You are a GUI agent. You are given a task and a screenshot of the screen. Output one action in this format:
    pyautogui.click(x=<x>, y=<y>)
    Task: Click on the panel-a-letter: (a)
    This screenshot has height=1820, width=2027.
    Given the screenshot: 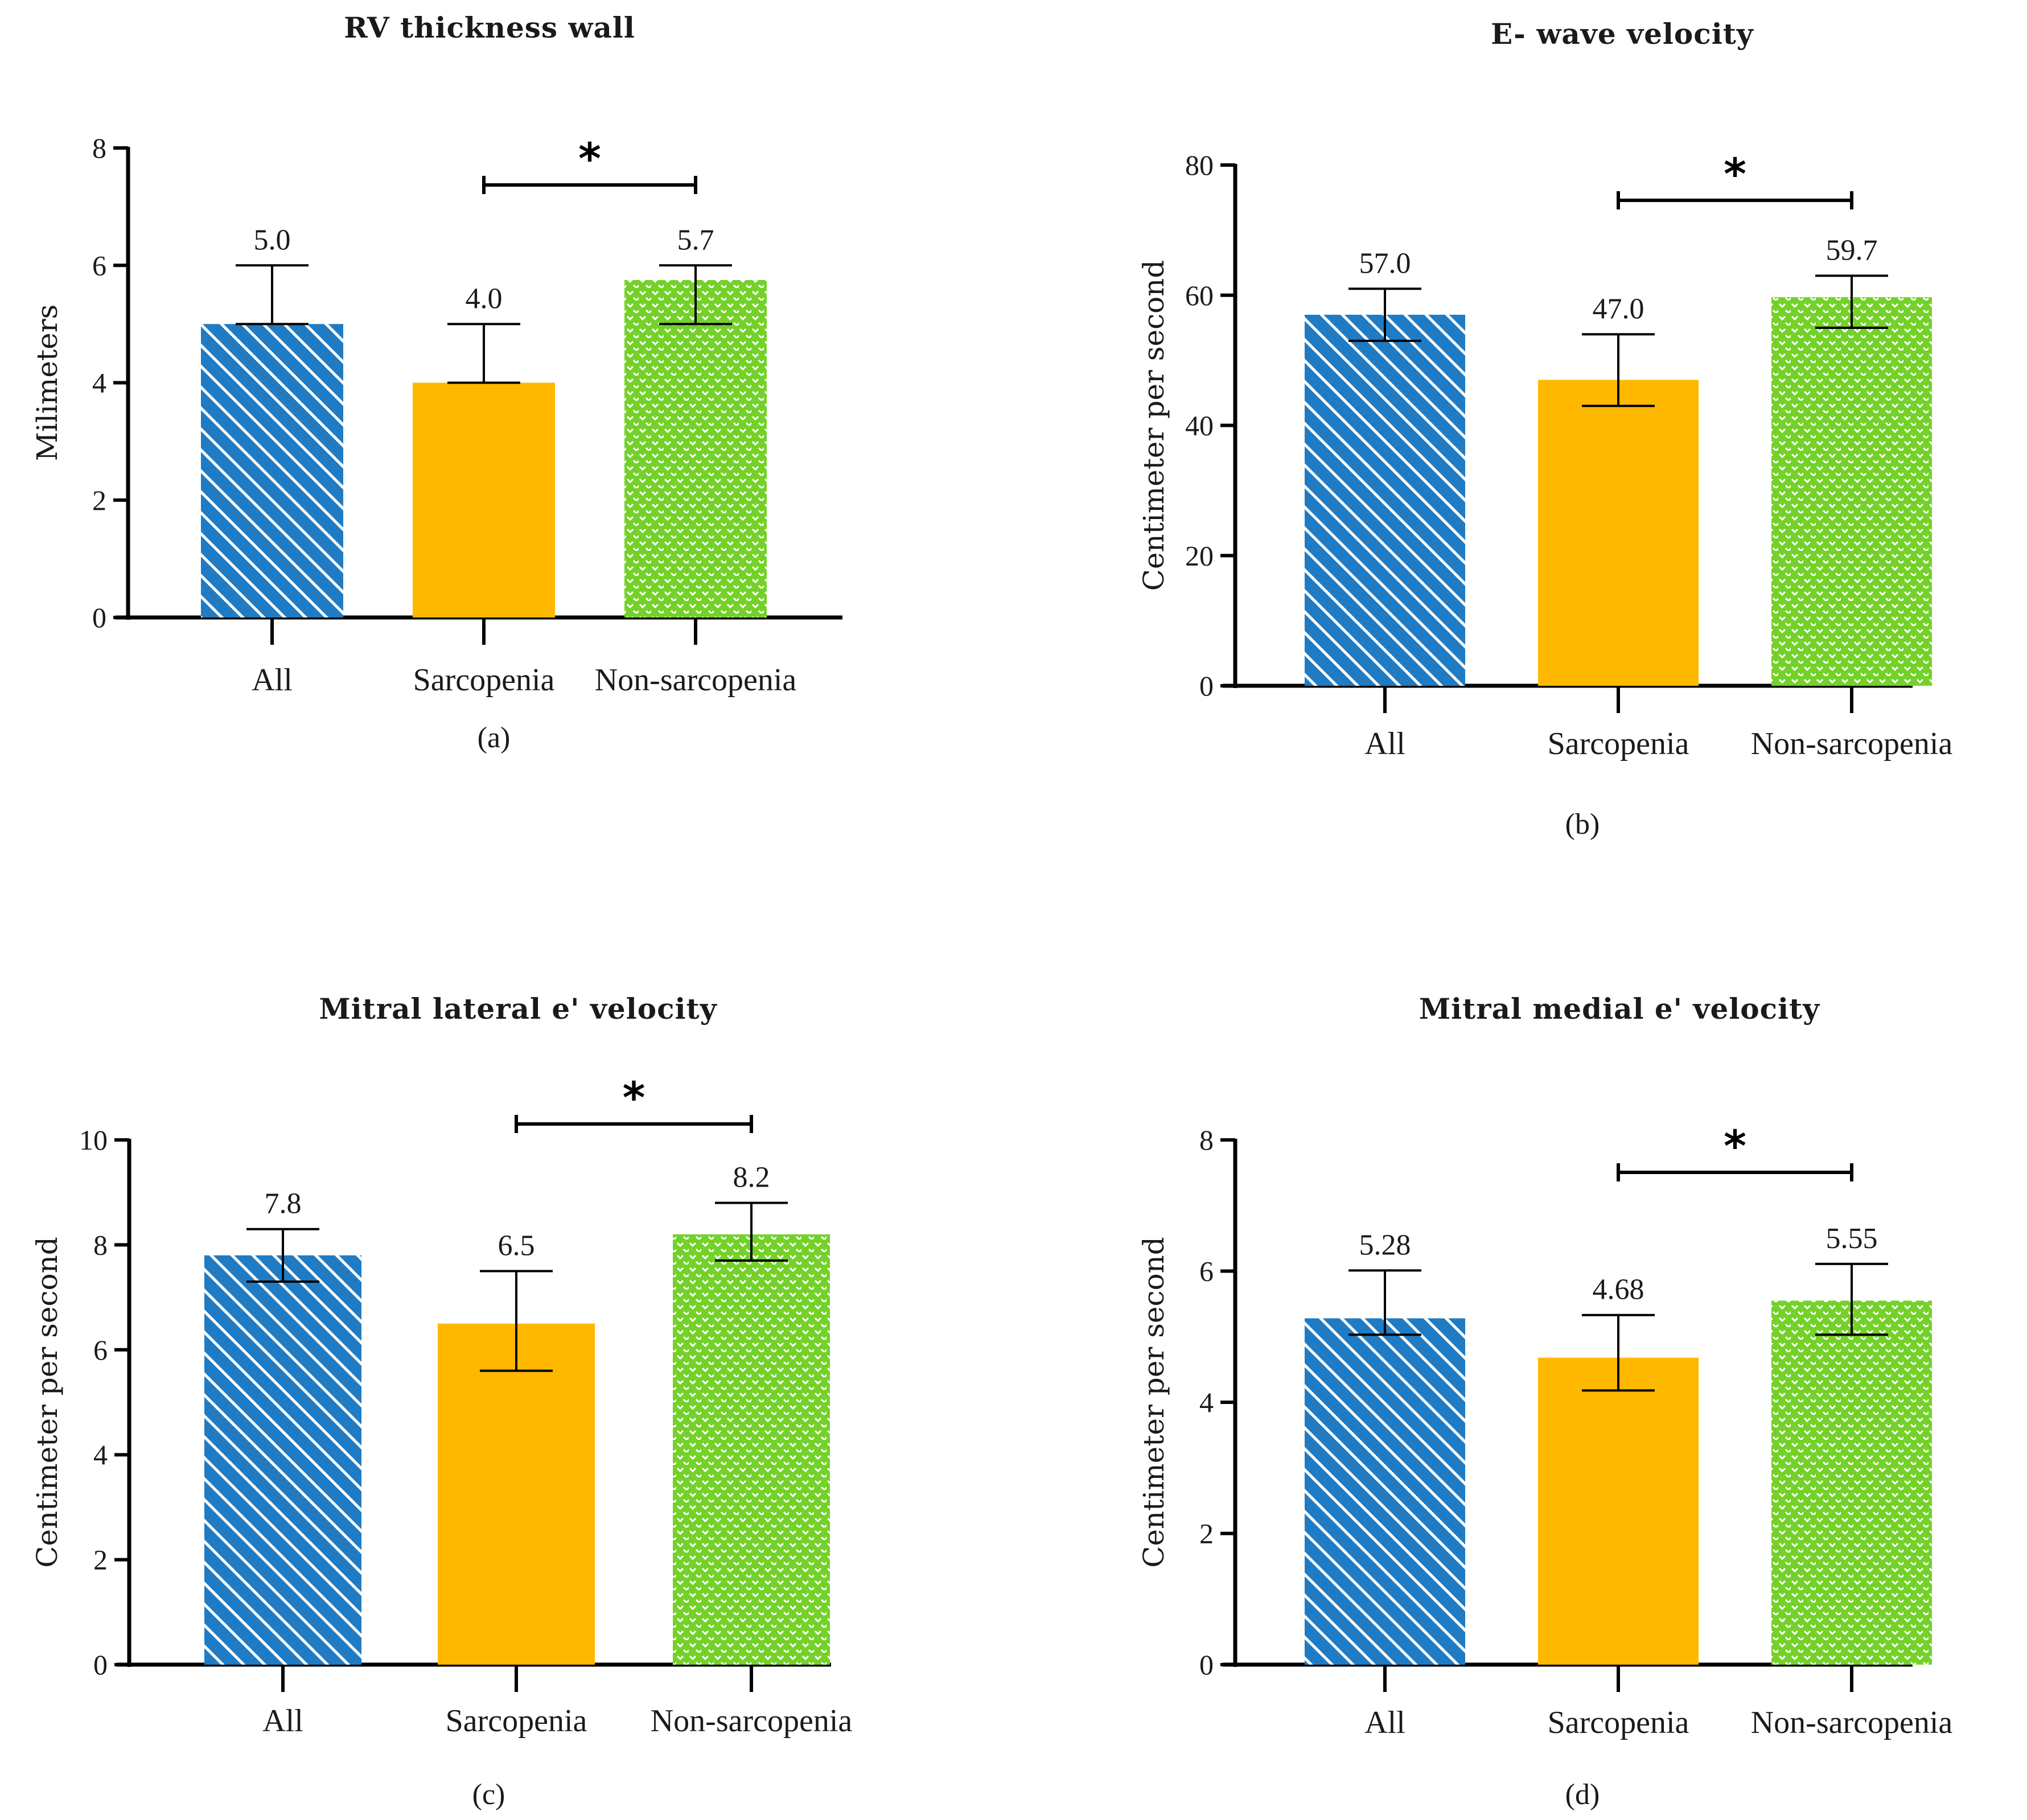 What is the action you would take?
    pyautogui.click(x=494, y=738)
    